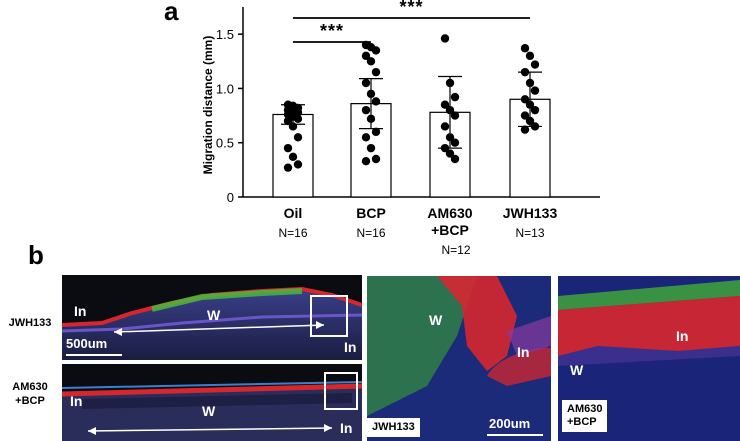  I want to click on in-label-right: In, so click(350, 347).